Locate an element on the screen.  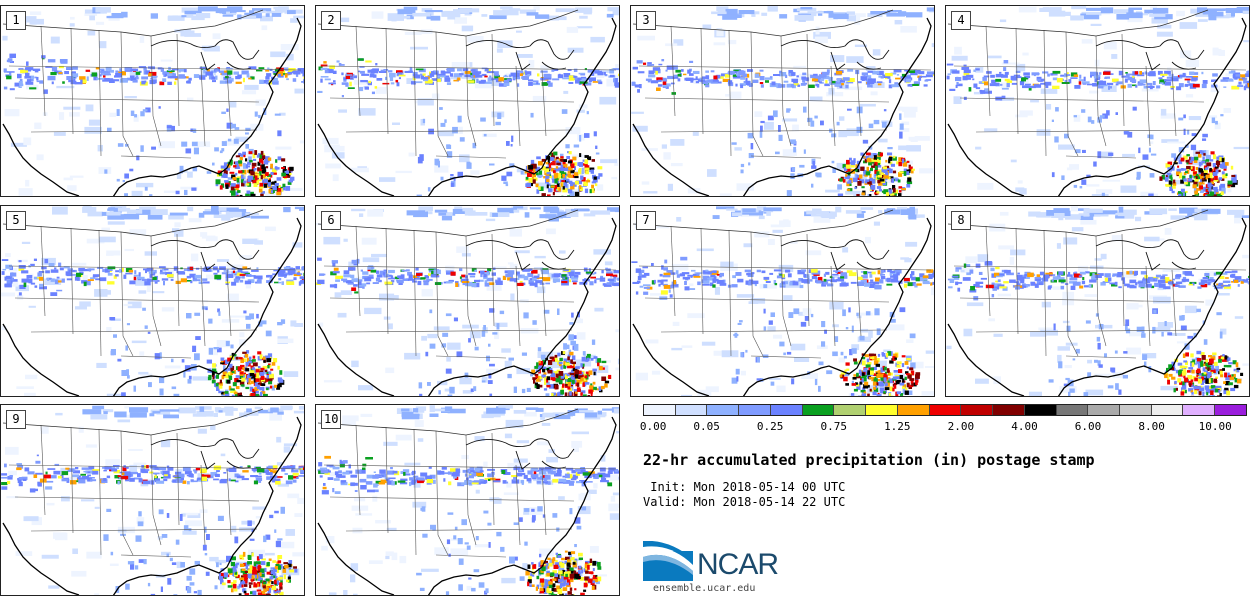
member-panel: 7 is located at coordinates (782, 301).